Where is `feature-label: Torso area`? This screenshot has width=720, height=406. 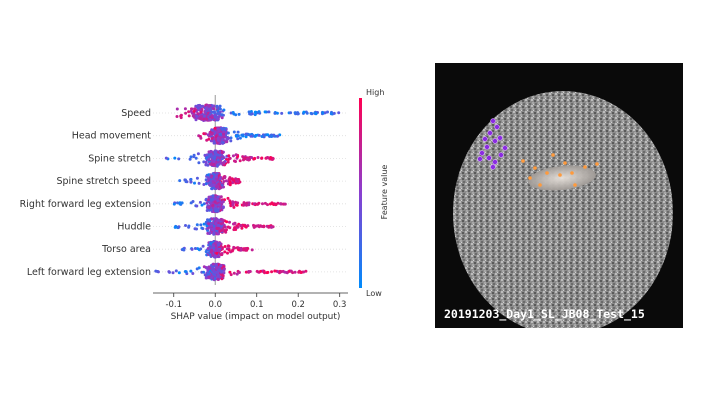
feature-label: Torso area is located at coordinates (126, 249).